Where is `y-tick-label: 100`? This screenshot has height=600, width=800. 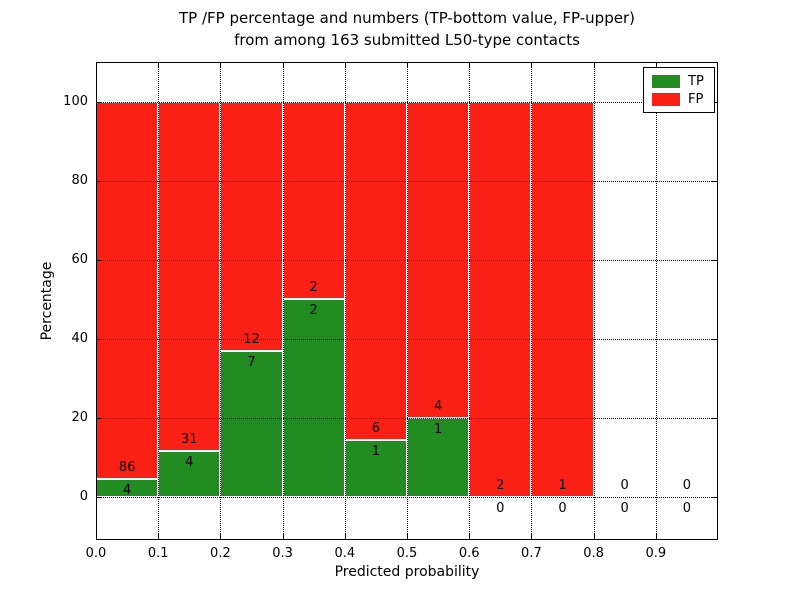 y-tick-label: 100 is located at coordinates (75, 101).